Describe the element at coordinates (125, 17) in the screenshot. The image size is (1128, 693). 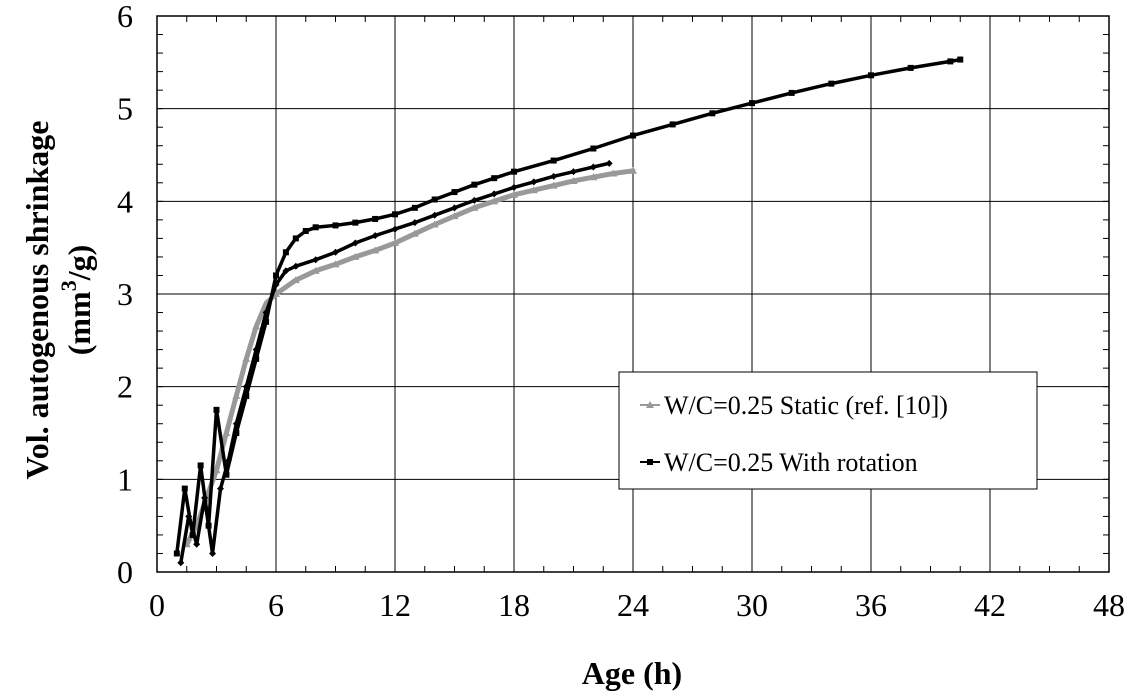
I see `y-tick-label: 6` at that location.